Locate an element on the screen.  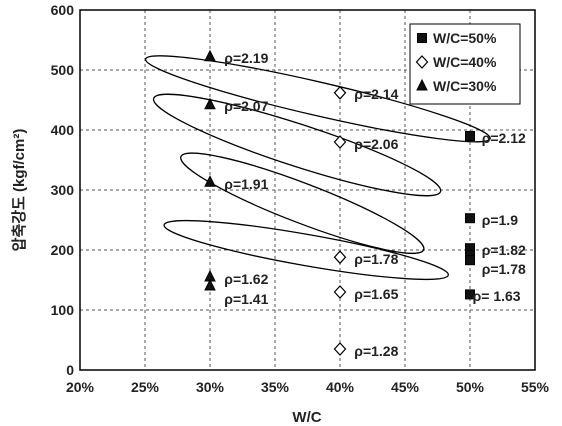
legend-items: W/C=50% W/C=40% W/C=30% is located at coordinates (456, 62).